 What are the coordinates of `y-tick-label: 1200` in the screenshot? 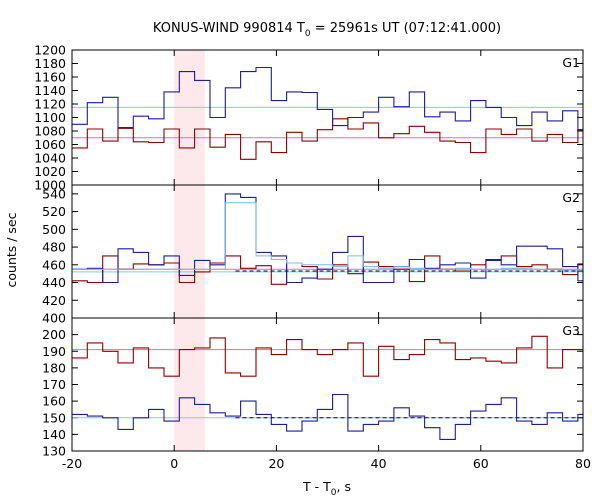 It's located at (50, 50).